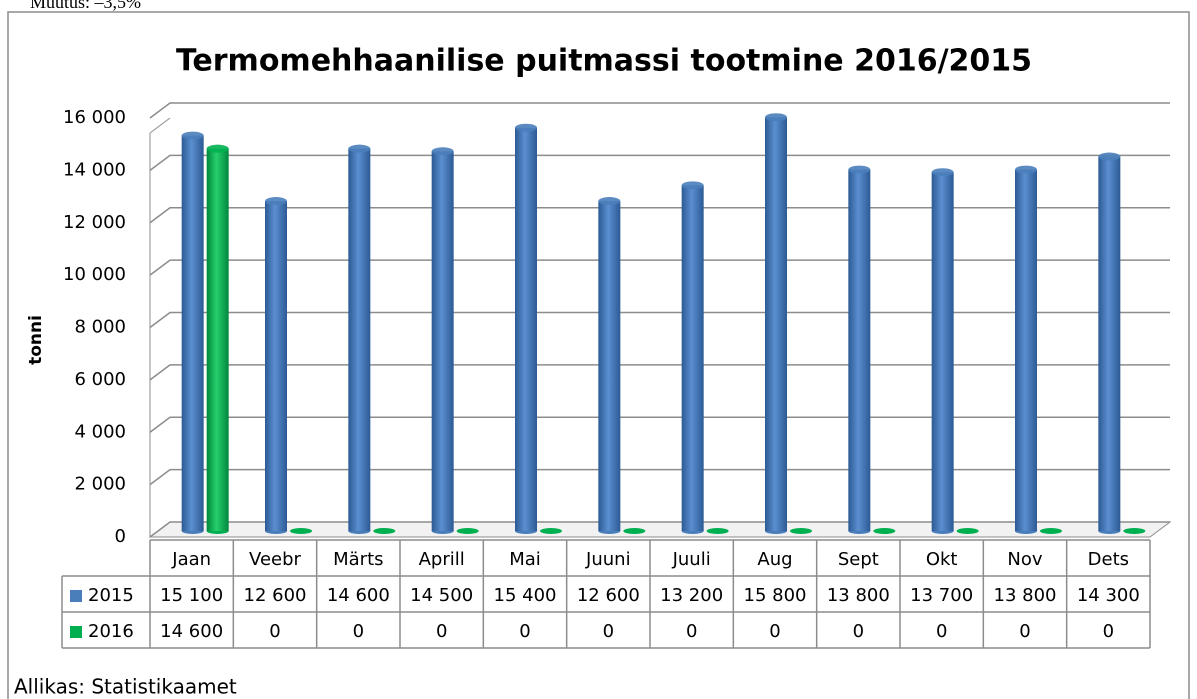  I want to click on y-axis-label: tonni, so click(36, 340).